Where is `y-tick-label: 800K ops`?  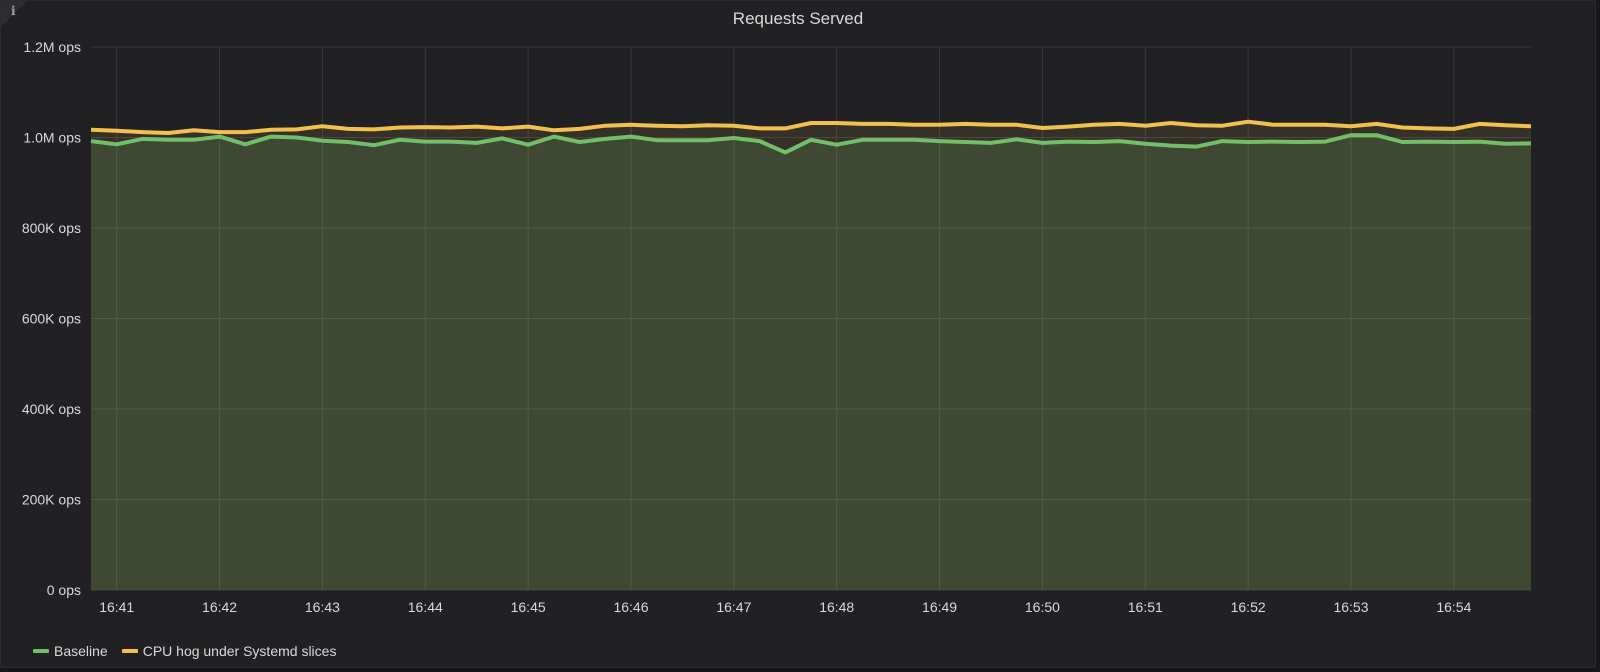
y-tick-label: 800K ops is located at coordinates (51, 228).